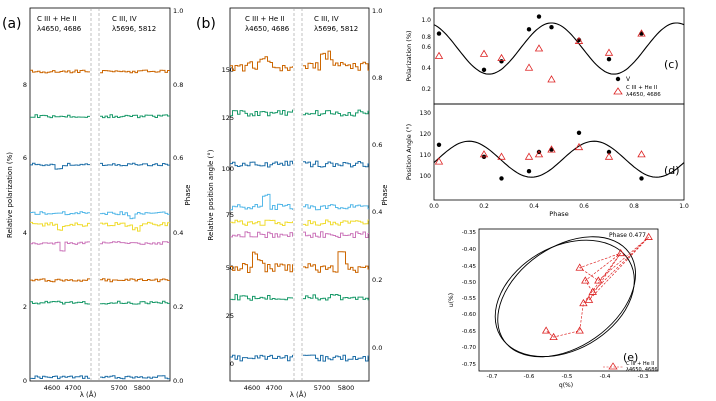 This screenshot has width=716, height=401. What do you see at coordinates (377, 78) in the screenshot?
I see `panel-b-phase-tick: 0.8` at bounding box center [377, 78].